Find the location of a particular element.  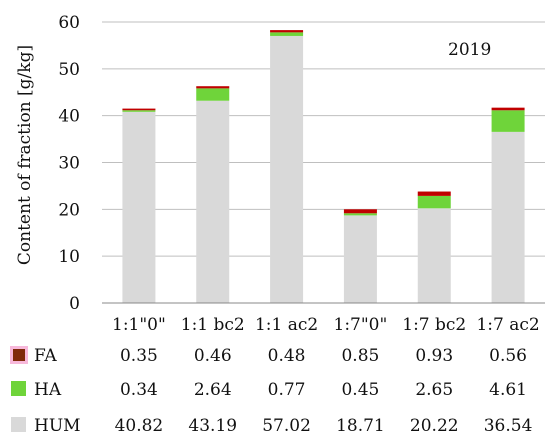

x-tick-label: 1:1"0" is located at coordinates (139, 325).